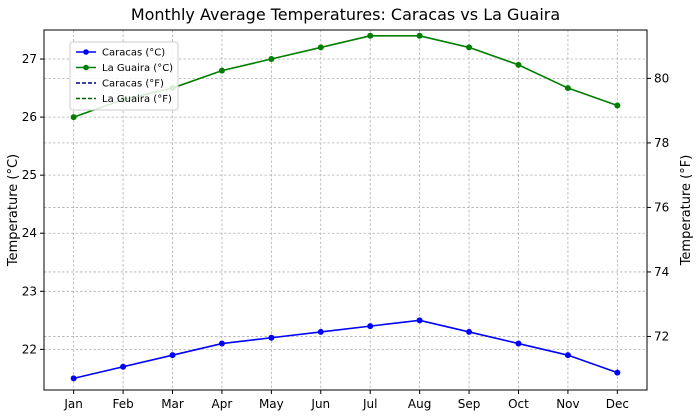 This screenshot has height=418, width=700. I want to click on y-right-tick-label: 74, so click(661, 272).